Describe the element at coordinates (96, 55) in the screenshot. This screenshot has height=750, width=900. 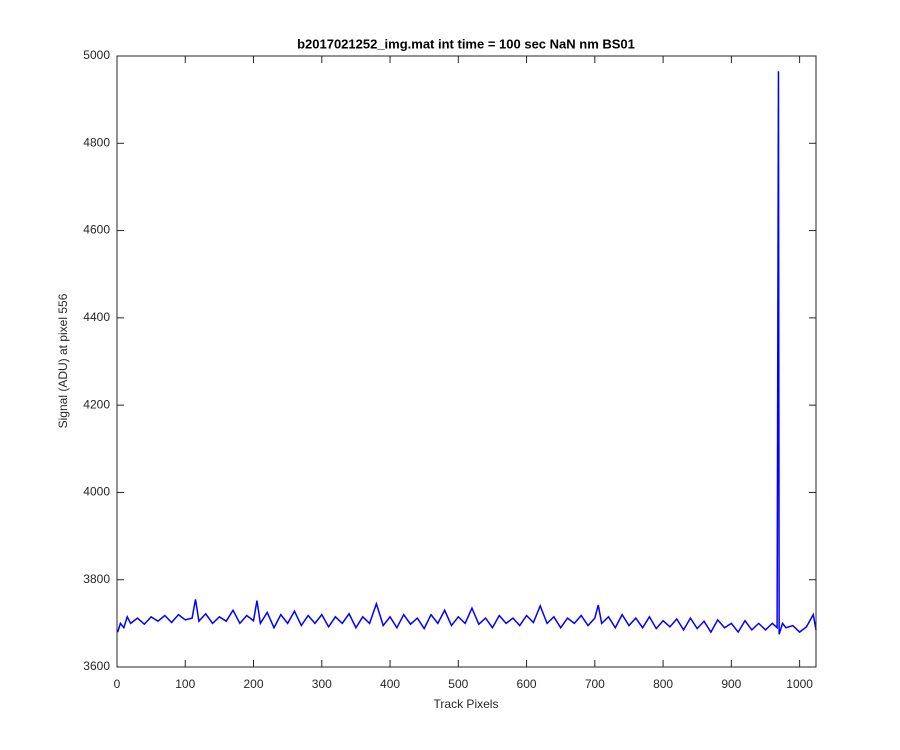
I see `y-tick-label: 5000` at that location.